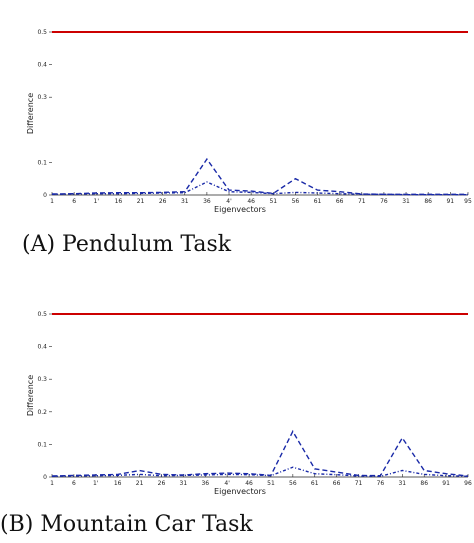  Describe the element at coordinates (42, 412) in the screenshot. I see `y-tick-label: 0.2` at that location.